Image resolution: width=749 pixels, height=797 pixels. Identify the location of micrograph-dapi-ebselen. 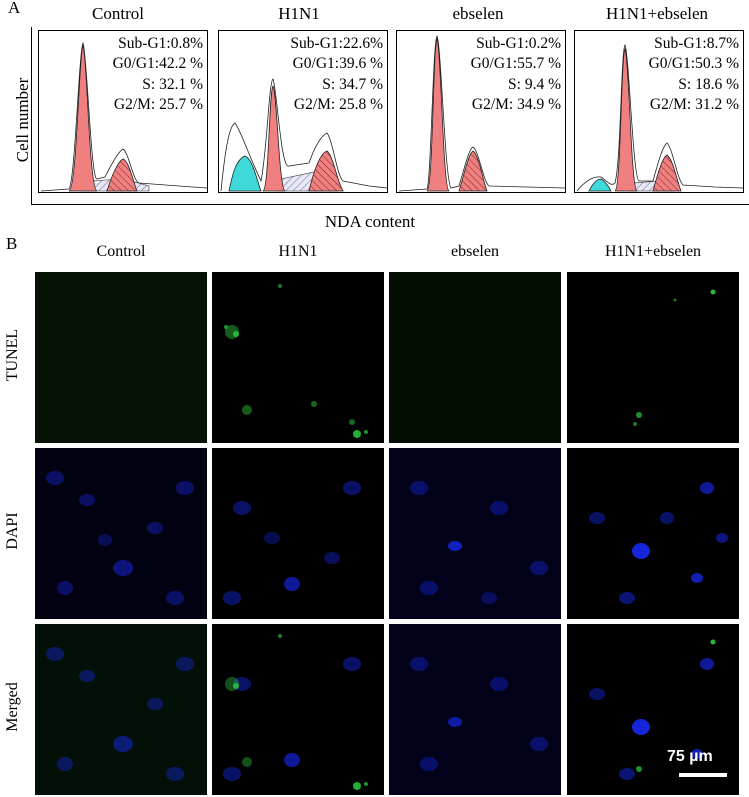
(475, 533).